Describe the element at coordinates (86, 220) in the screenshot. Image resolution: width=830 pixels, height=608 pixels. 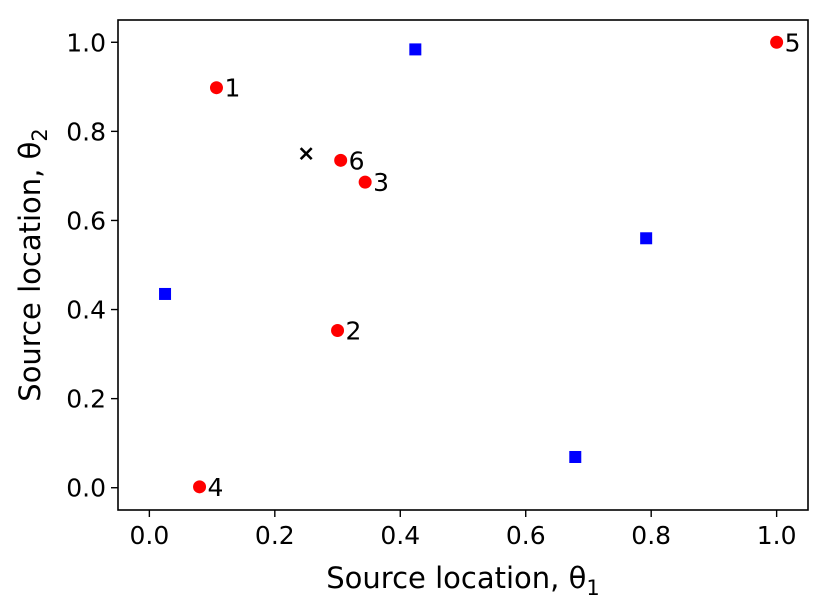
I see `y-tick-label: 0.6` at that location.